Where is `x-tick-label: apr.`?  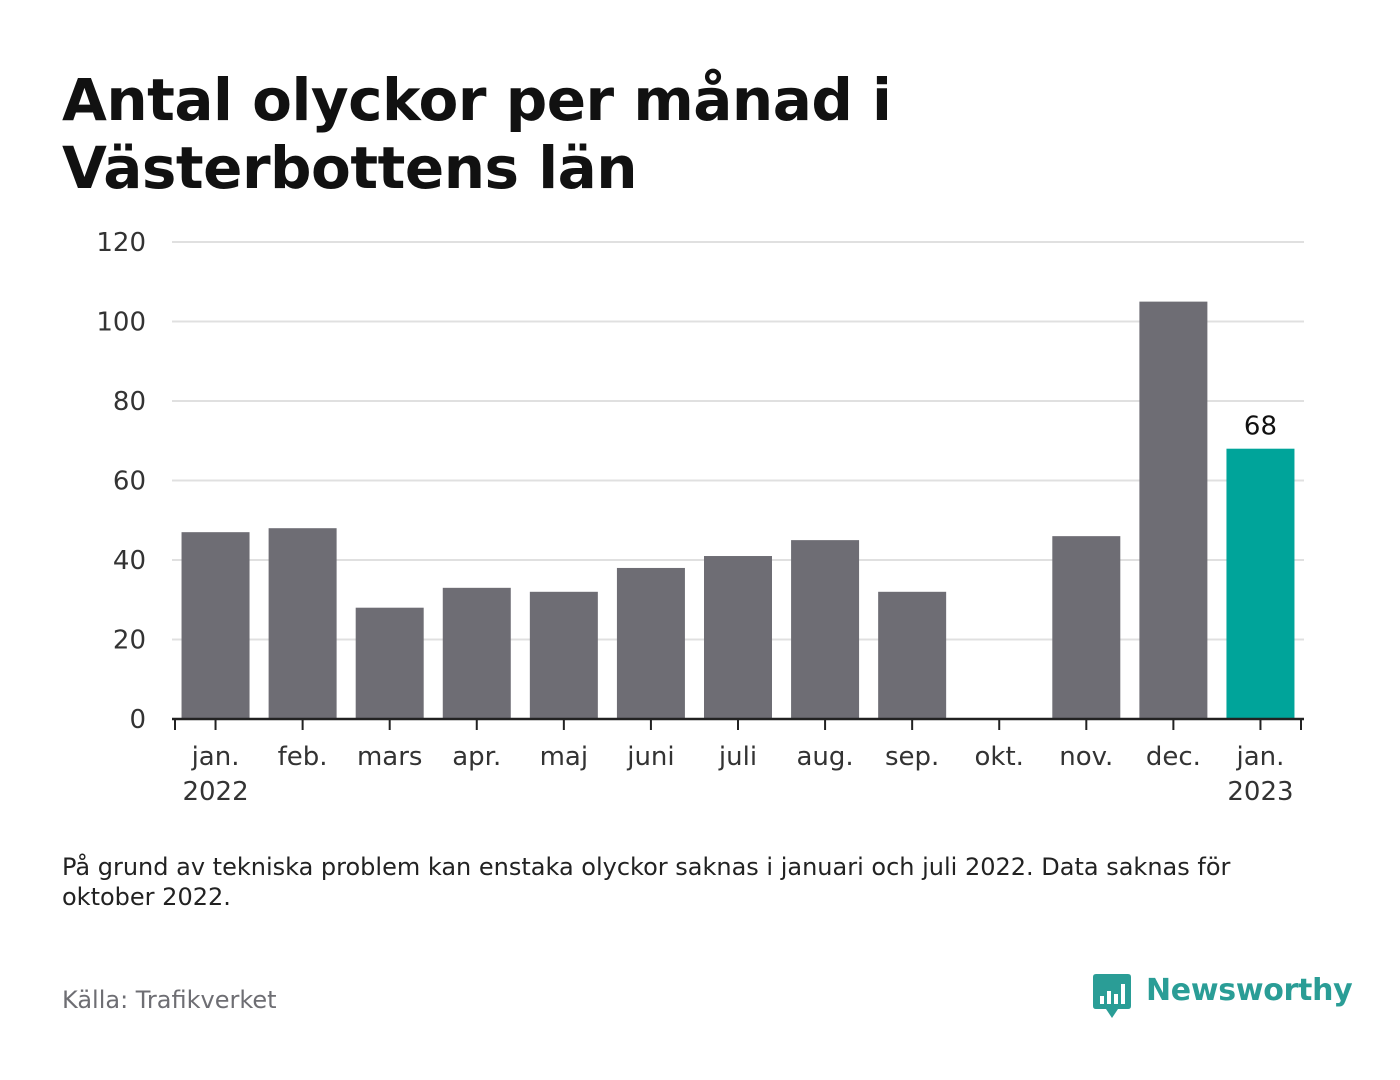
x-tick-label: apr. is located at coordinates (476, 757).